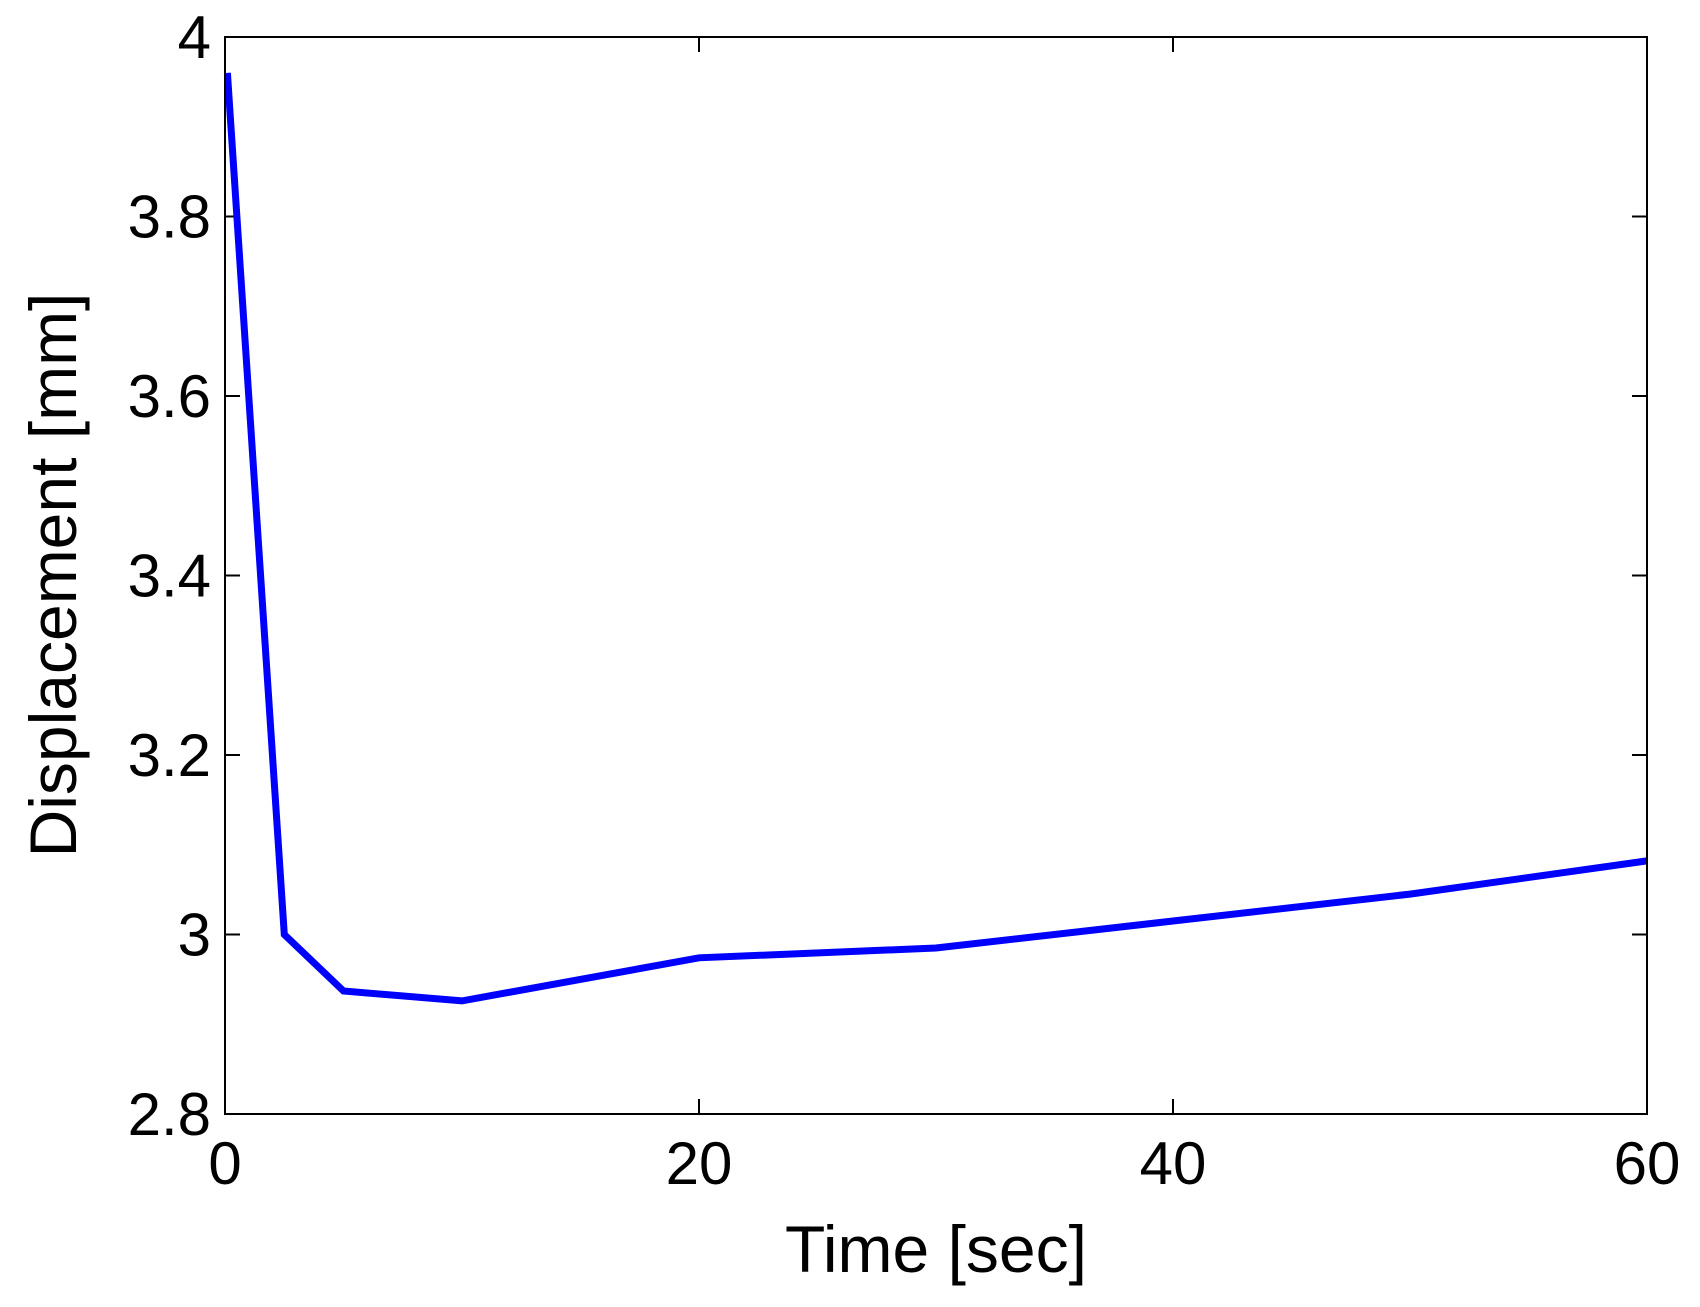 The width and height of the screenshot is (1700, 1307). I want to click on y-tick-label: 3.4, so click(169, 576).